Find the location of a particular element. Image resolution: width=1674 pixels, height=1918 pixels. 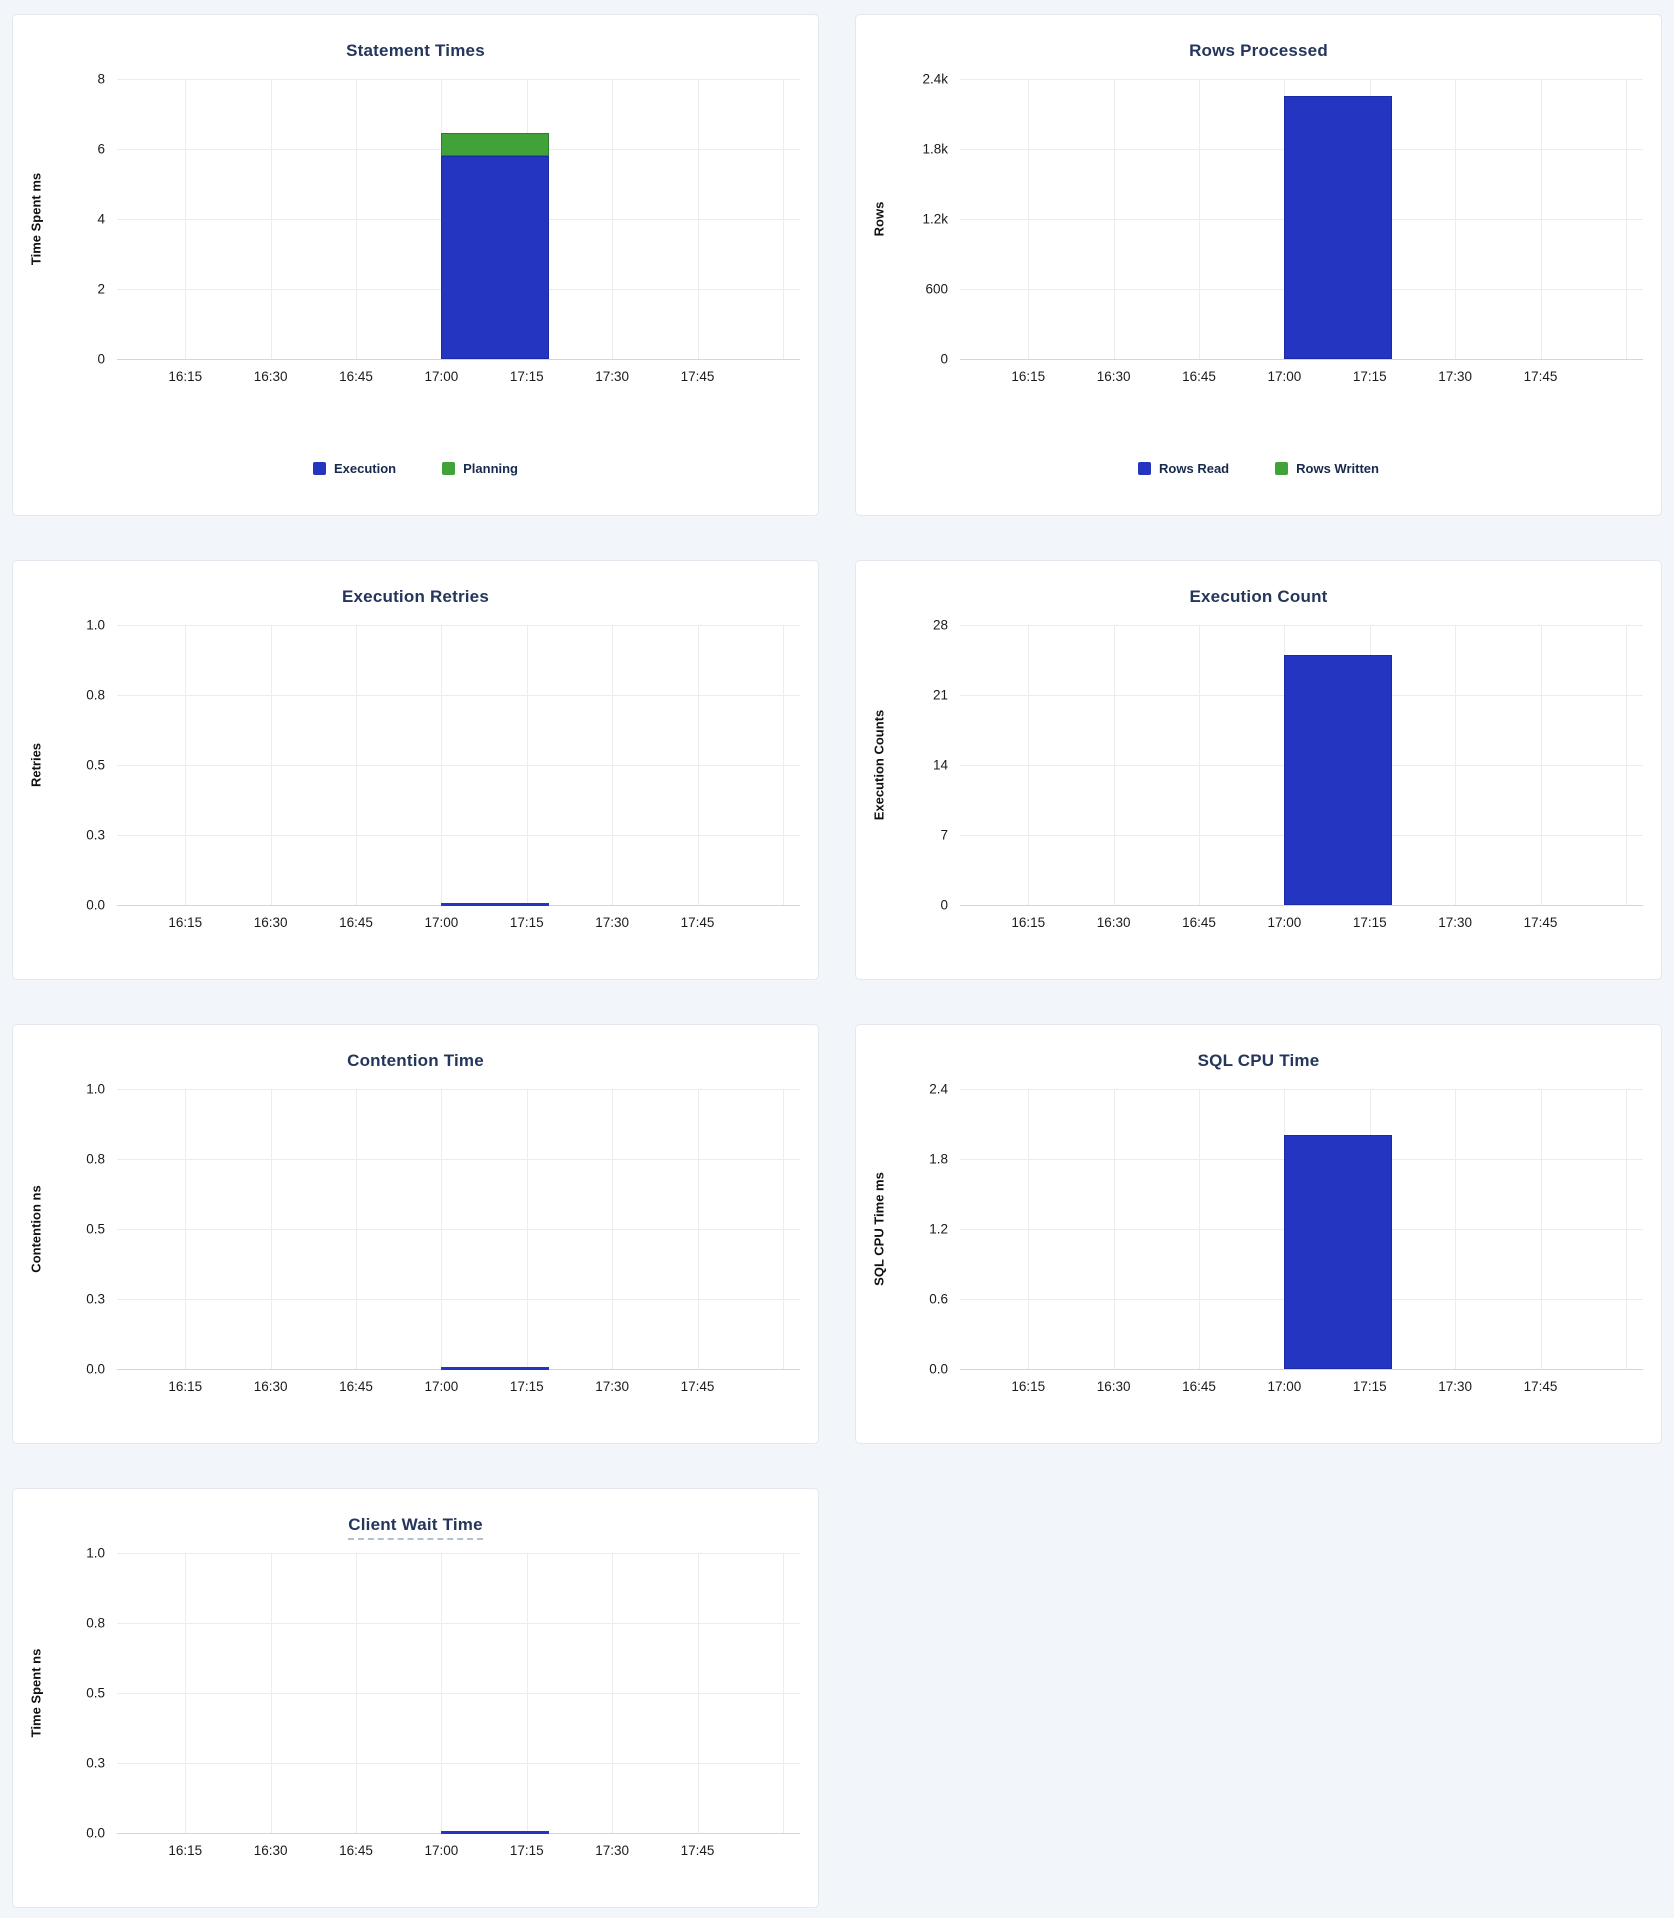

x-tick-label: 17:00 is located at coordinates (441, 376).